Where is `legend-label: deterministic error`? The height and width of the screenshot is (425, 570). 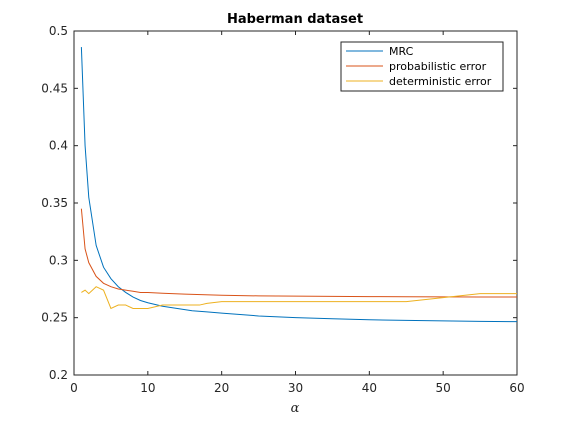 legend-label: deterministic error is located at coordinates (440, 81).